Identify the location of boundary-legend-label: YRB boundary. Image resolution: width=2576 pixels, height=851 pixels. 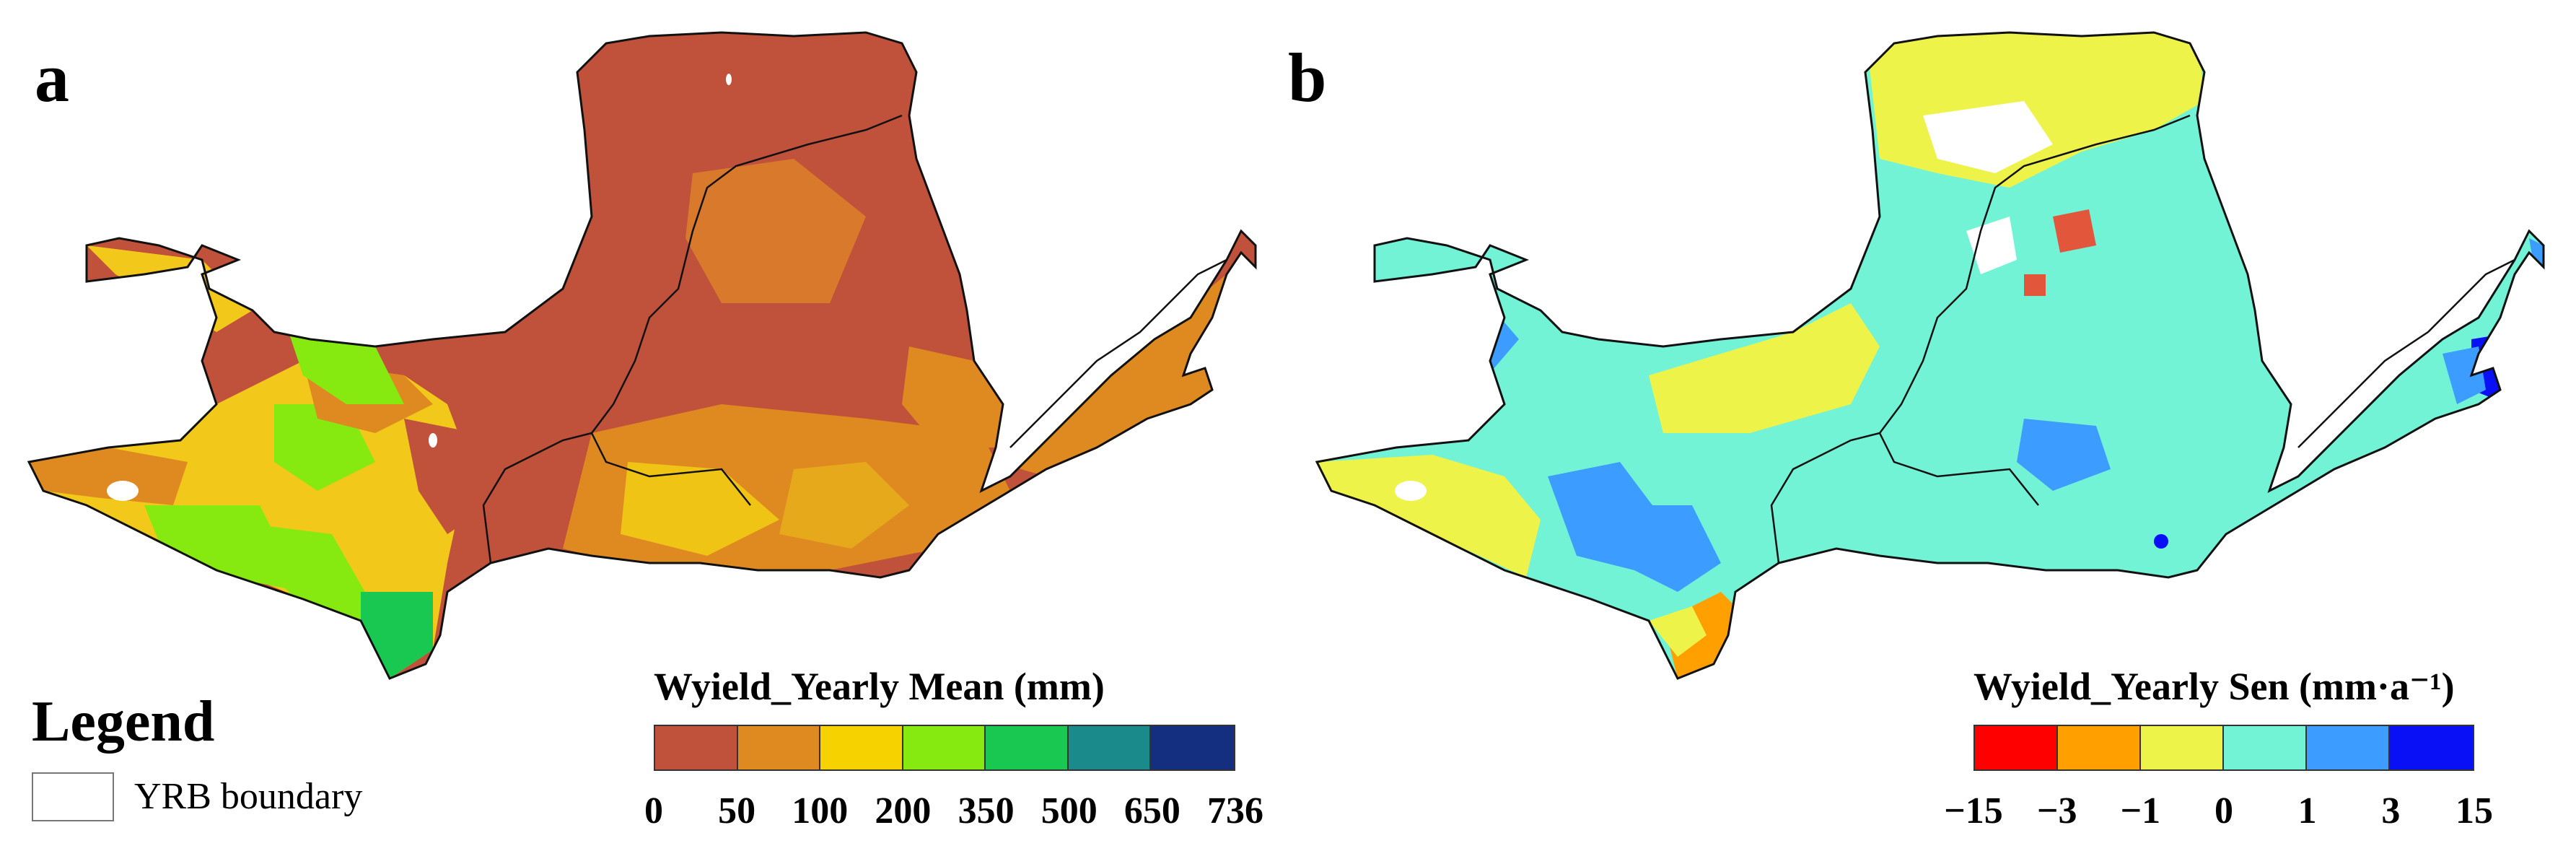
(248, 796).